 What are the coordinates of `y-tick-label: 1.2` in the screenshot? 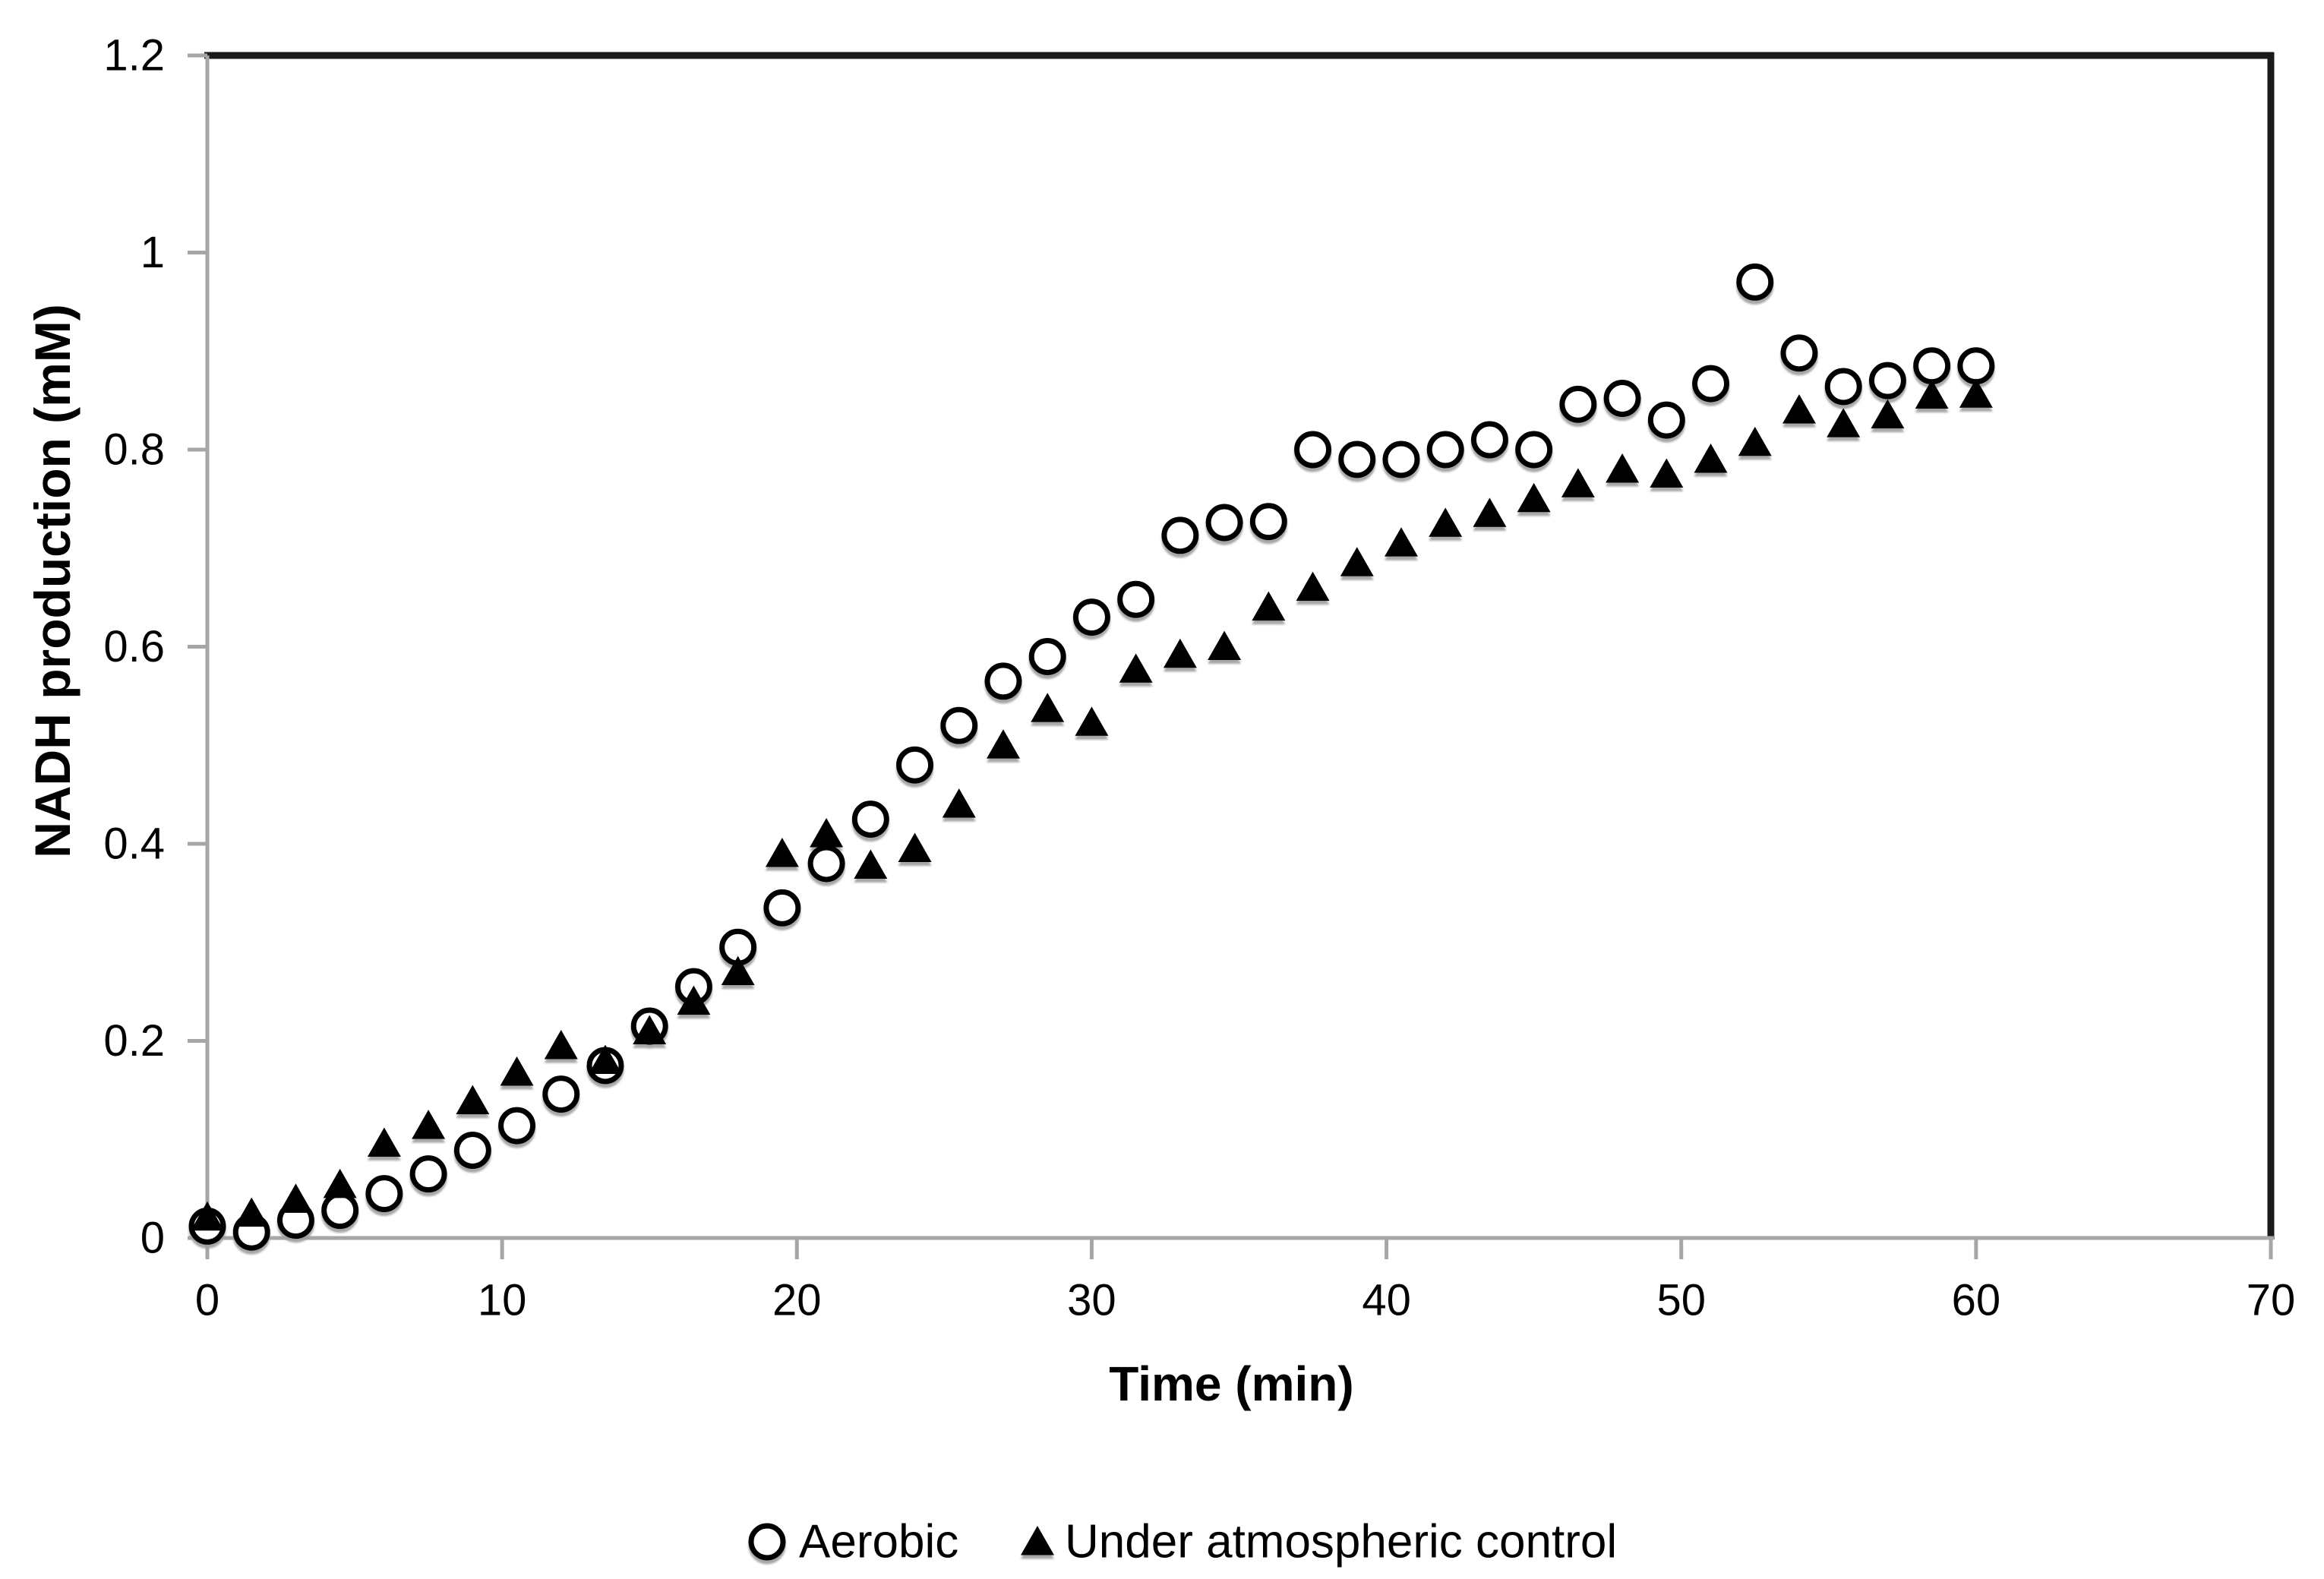 It's located at (134, 56).